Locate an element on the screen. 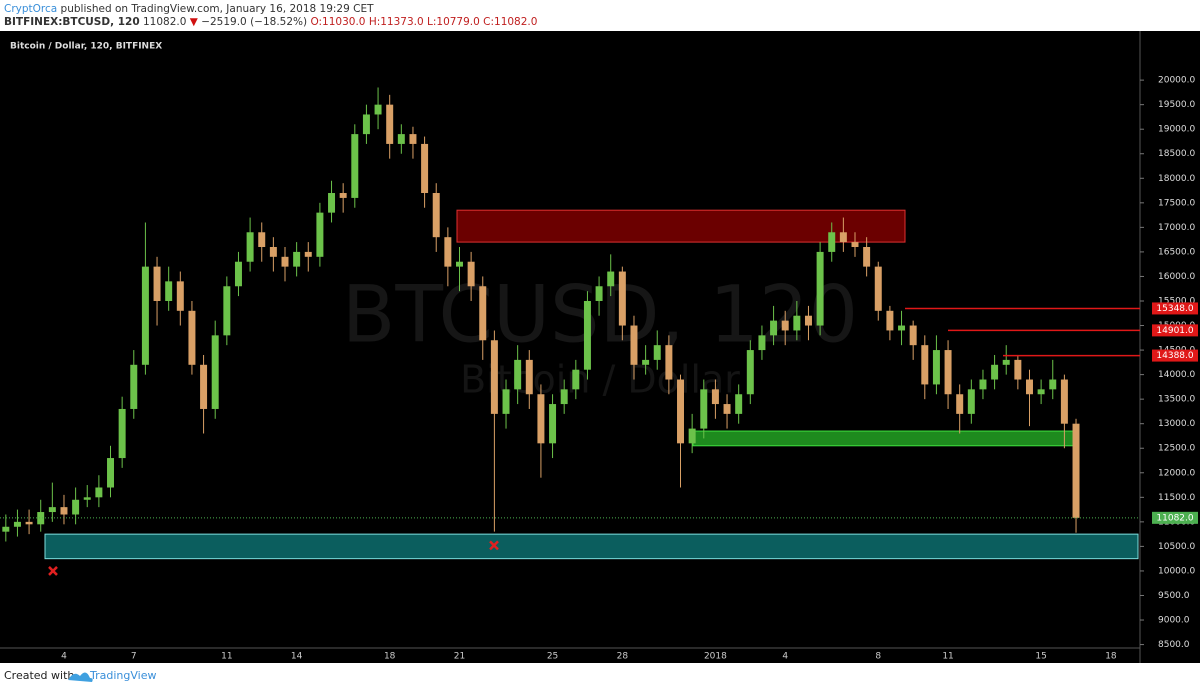  y-tick-label: 17500.0 is located at coordinates (1176, 203).